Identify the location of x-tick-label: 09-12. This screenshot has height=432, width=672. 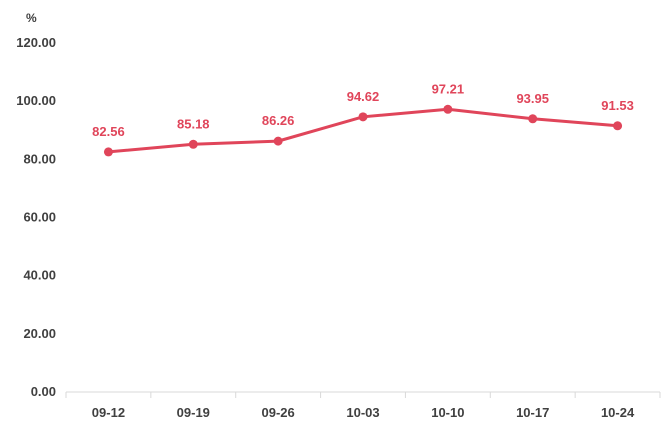
(108, 412).